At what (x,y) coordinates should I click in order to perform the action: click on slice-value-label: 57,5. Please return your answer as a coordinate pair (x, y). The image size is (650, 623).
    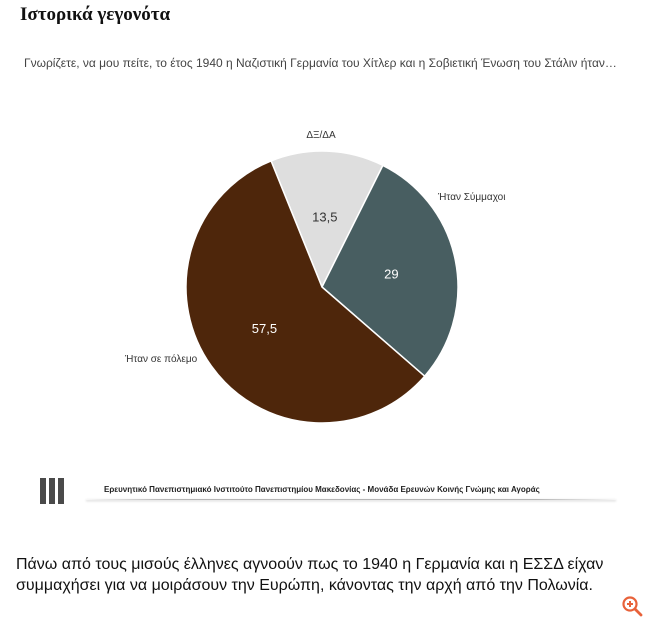
    Looking at the image, I should click on (264, 328).